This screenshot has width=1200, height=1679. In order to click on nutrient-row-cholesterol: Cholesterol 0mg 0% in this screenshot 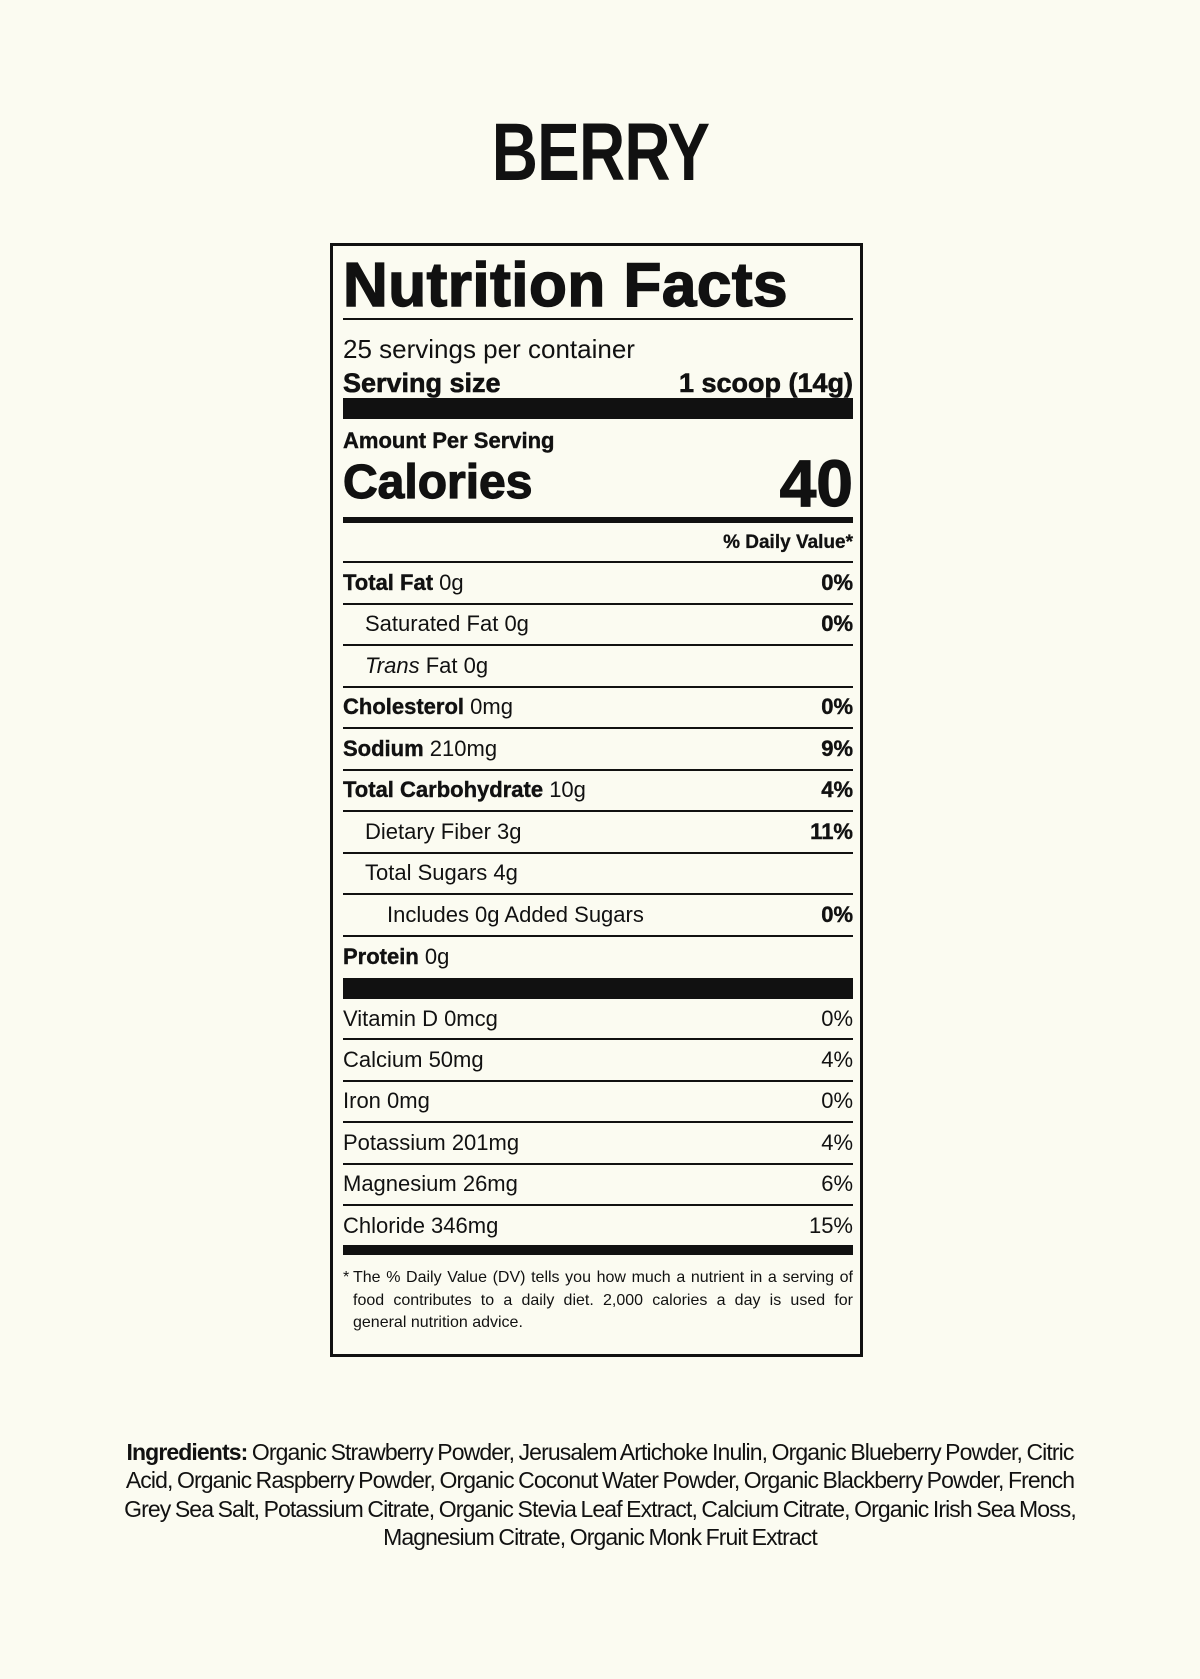, I will do `click(598, 708)`.